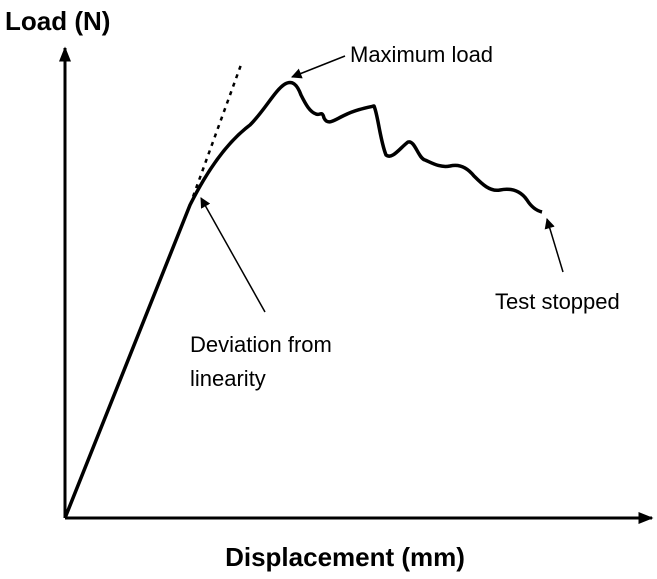 Image resolution: width=657 pixels, height=579 pixels. What do you see at coordinates (216, 133) in the screenshot?
I see `linear-extension` at bounding box center [216, 133].